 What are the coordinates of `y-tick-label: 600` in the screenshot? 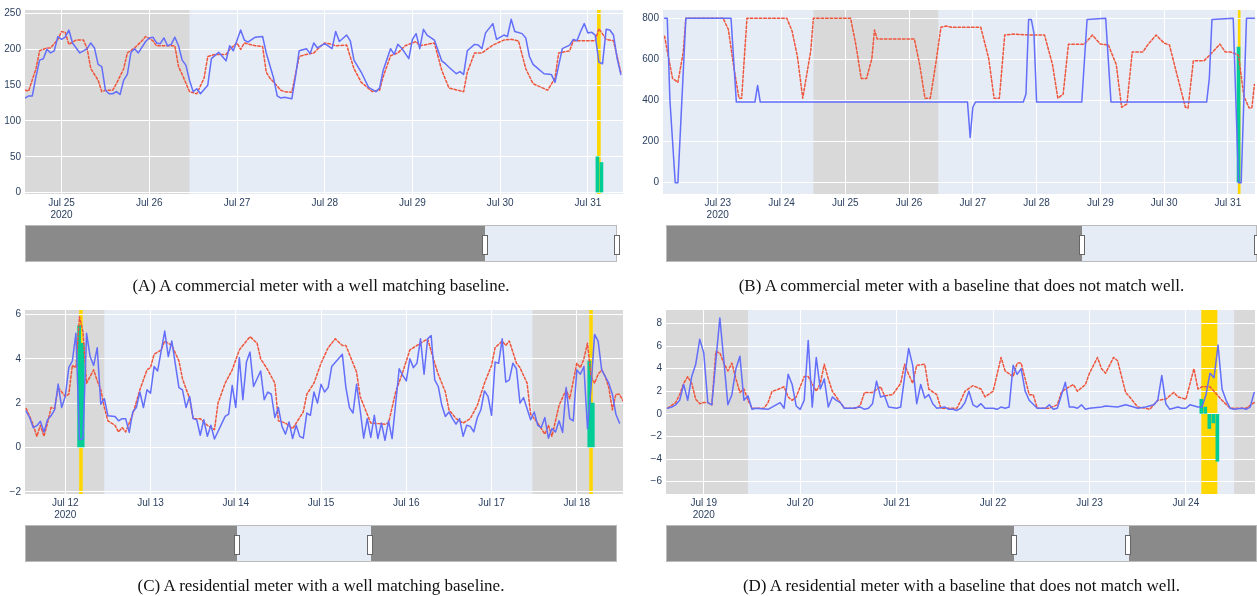 It's located at (651, 59).